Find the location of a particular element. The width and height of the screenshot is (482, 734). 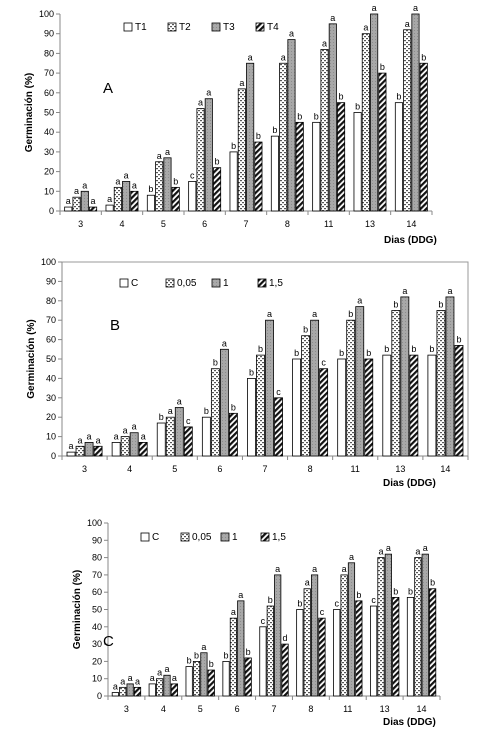

y-tick-label: 40 is located at coordinates (49, 132).